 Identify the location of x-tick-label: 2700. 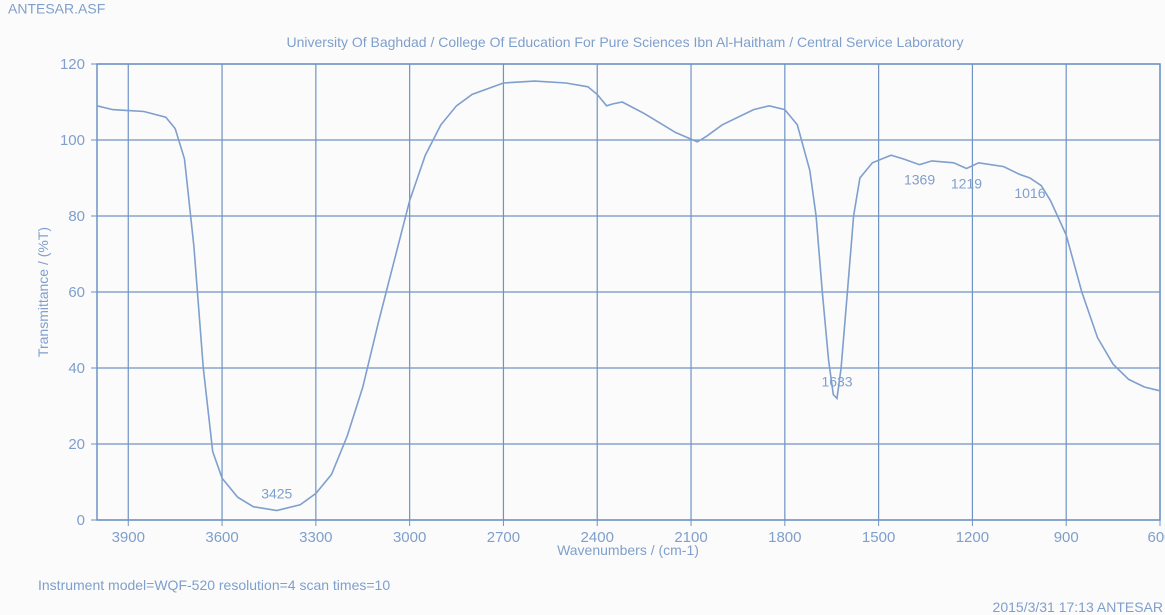
(503, 537).